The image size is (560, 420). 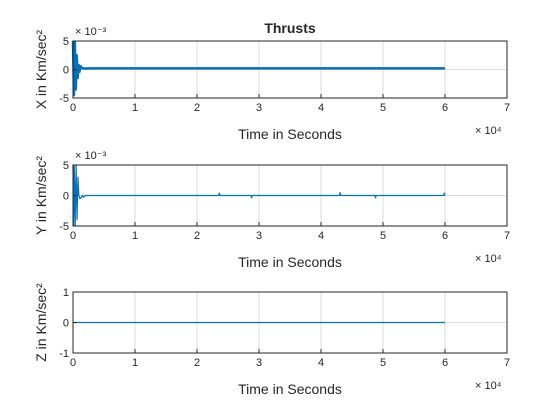 What do you see at coordinates (66, 293) in the screenshot?
I see `y-tick-label: 1` at bounding box center [66, 293].